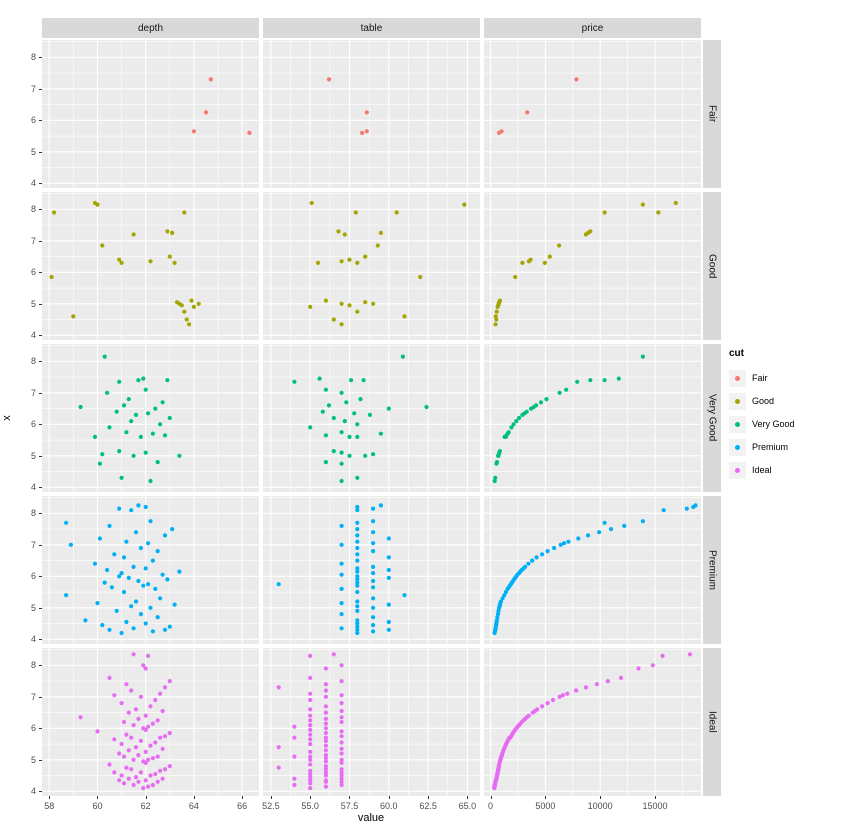  I want to click on facet-strip-label: table, so click(371, 28).